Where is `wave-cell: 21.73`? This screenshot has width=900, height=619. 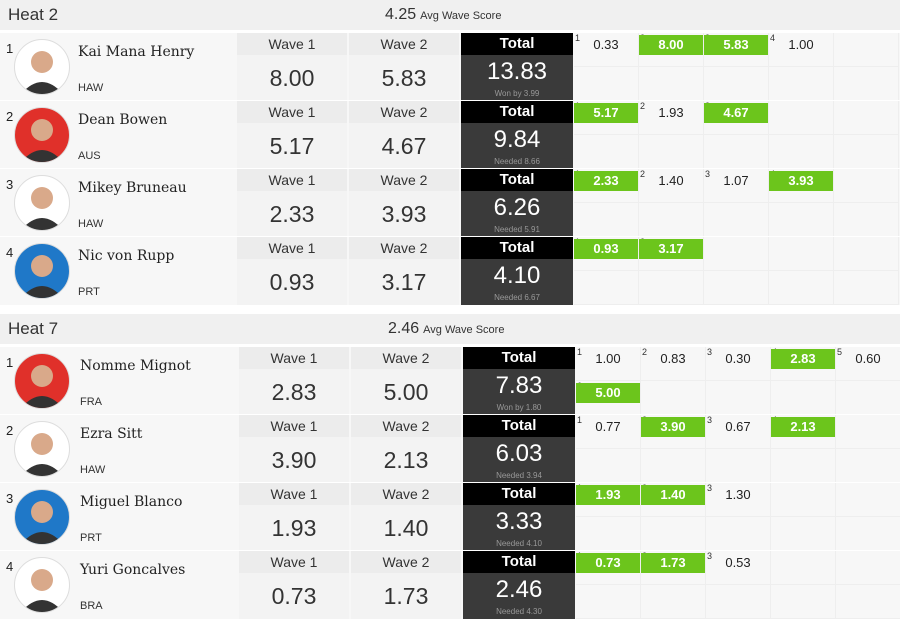 wave-cell: 21.73 is located at coordinates (673, 568).